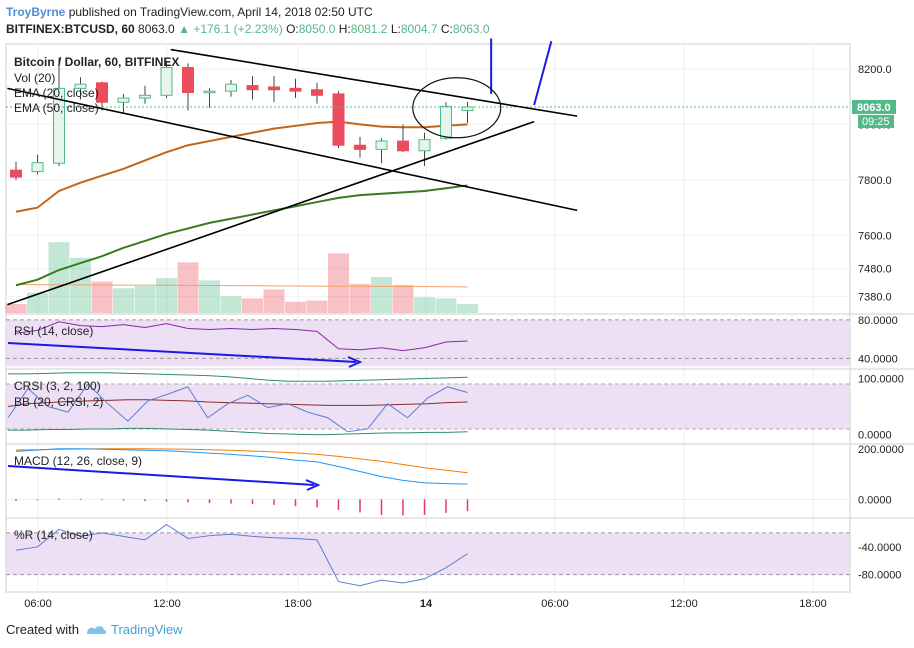 The width and height of the screenshot is (914, 648). Describe the element at coordinates (56, 93) in the screenshot. I see `legend-entry: EMA (20, close)` at that location.